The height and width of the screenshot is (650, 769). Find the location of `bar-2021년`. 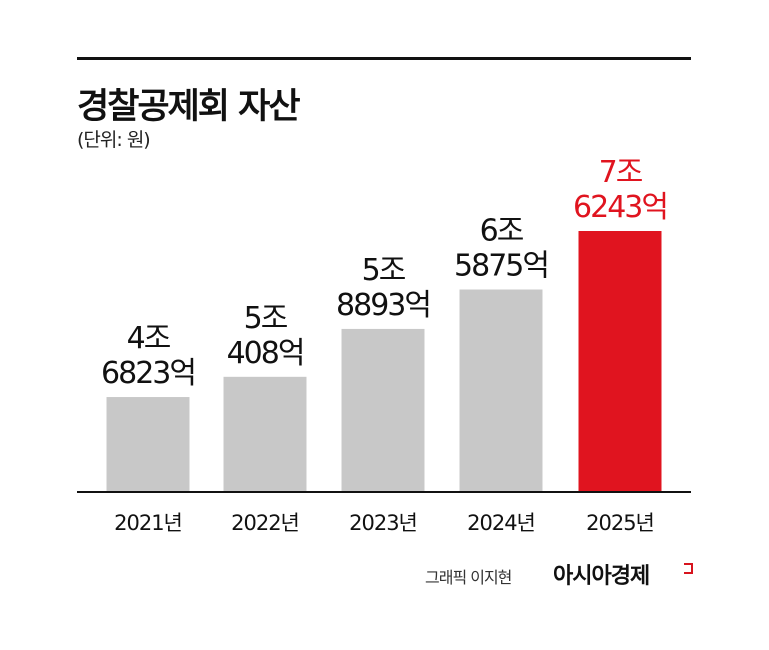

bar-2021년 is located at coordinates (148, 444).